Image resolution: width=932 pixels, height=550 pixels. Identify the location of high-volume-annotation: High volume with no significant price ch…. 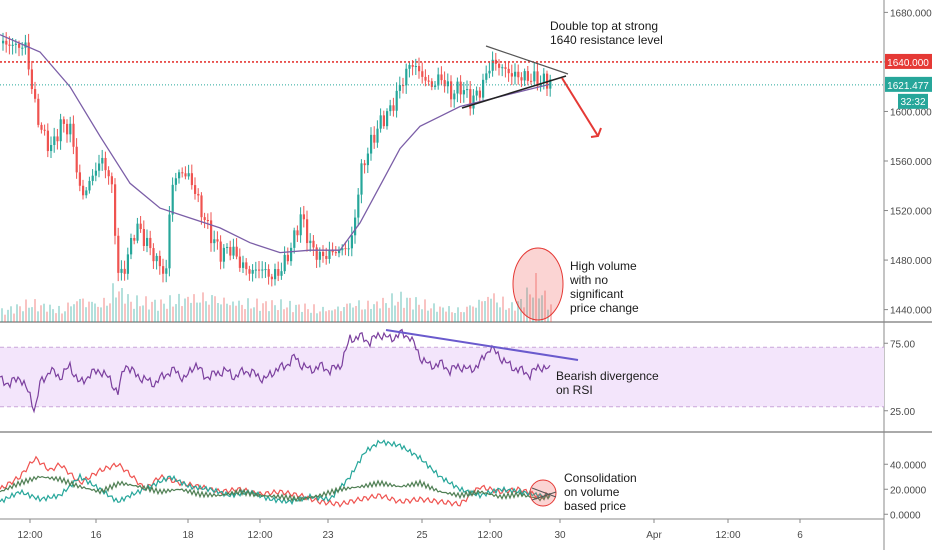
(604, 287).